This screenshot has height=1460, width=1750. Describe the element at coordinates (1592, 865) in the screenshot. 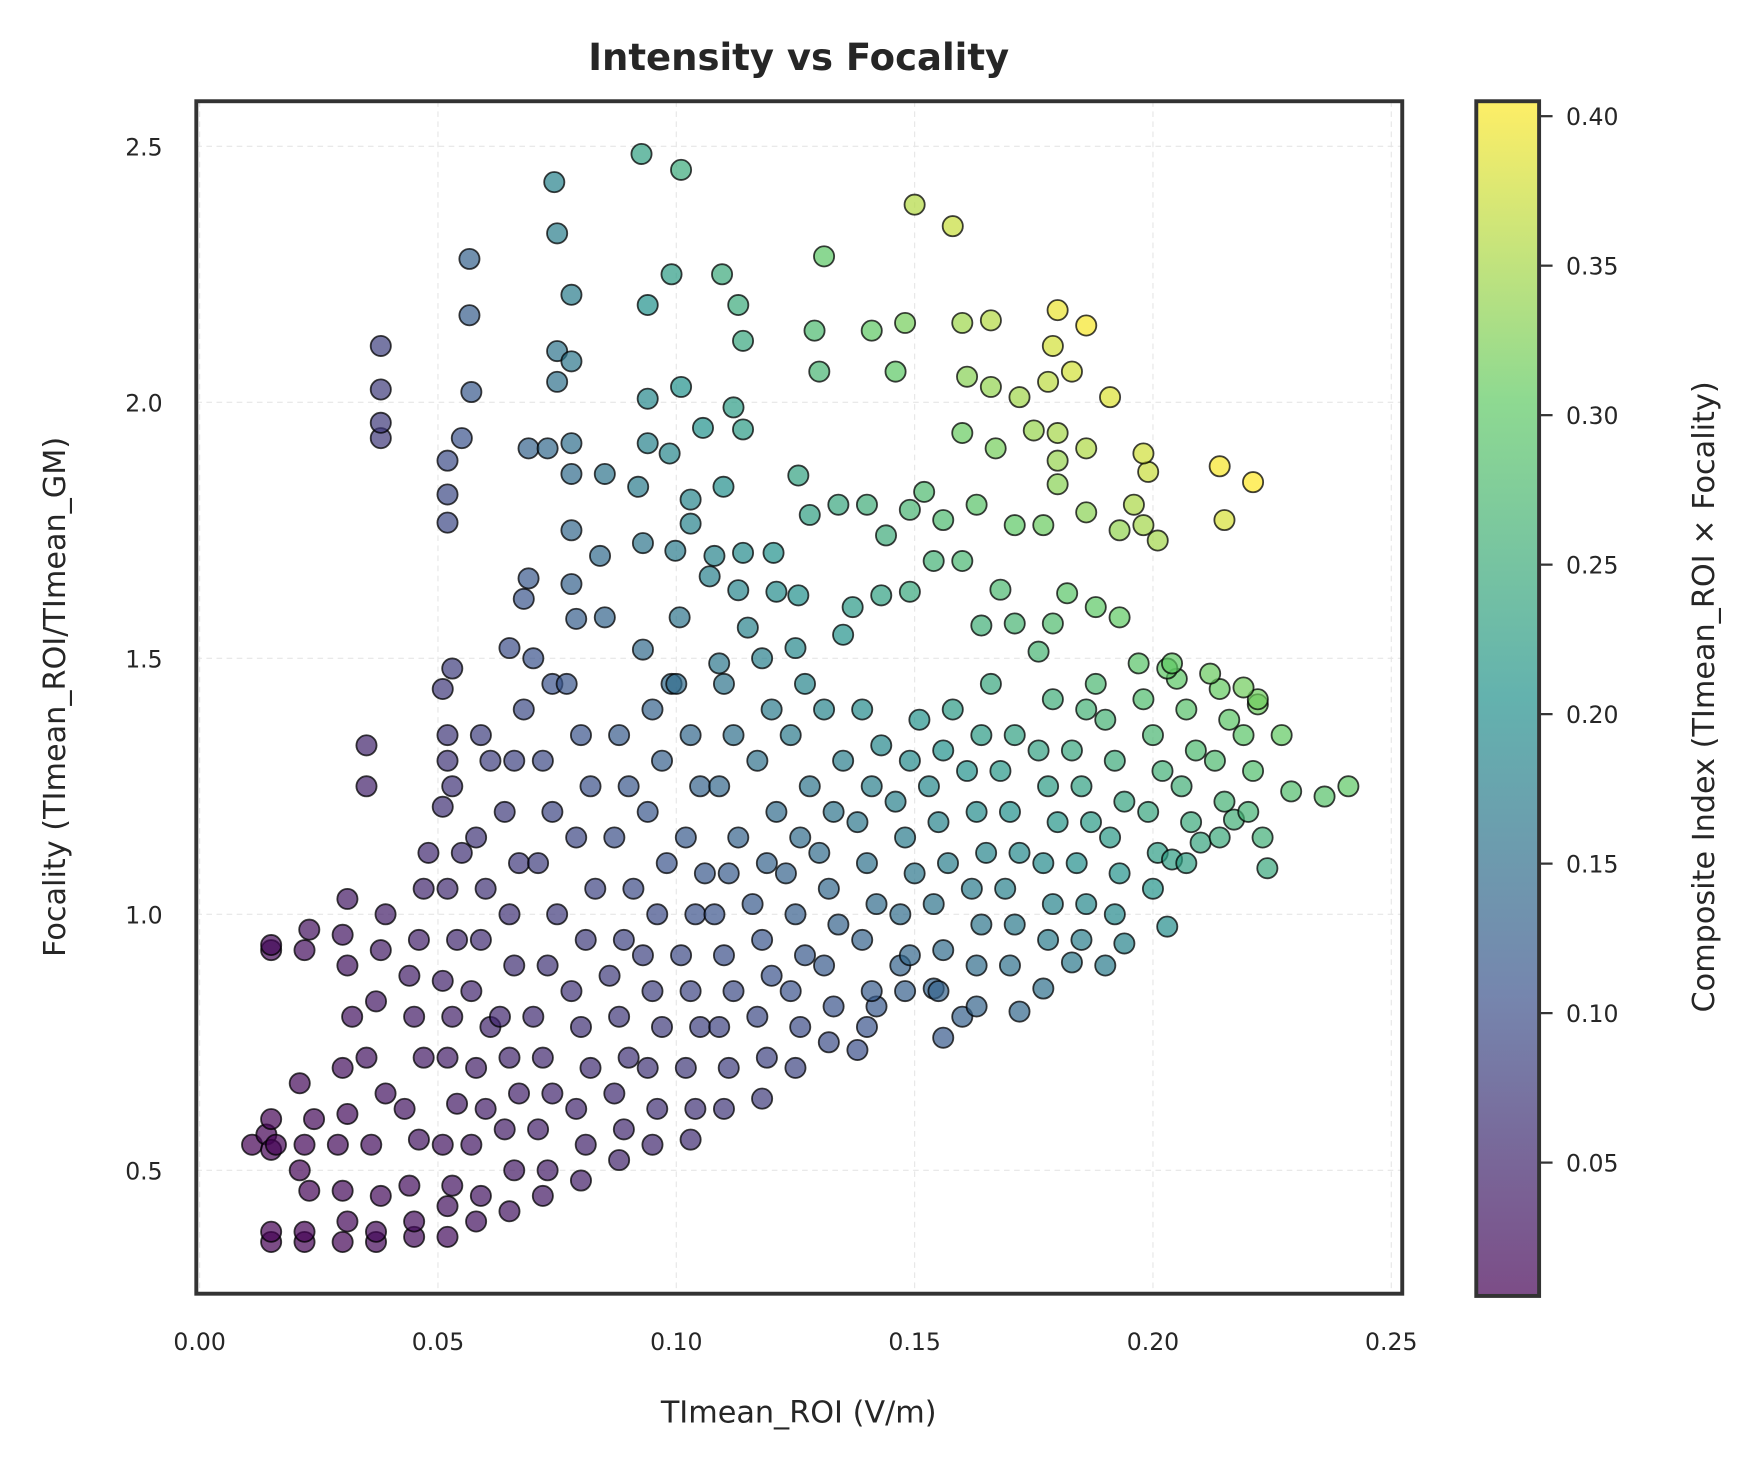

I see `colorbar-tick-label: 0.15` at that location.